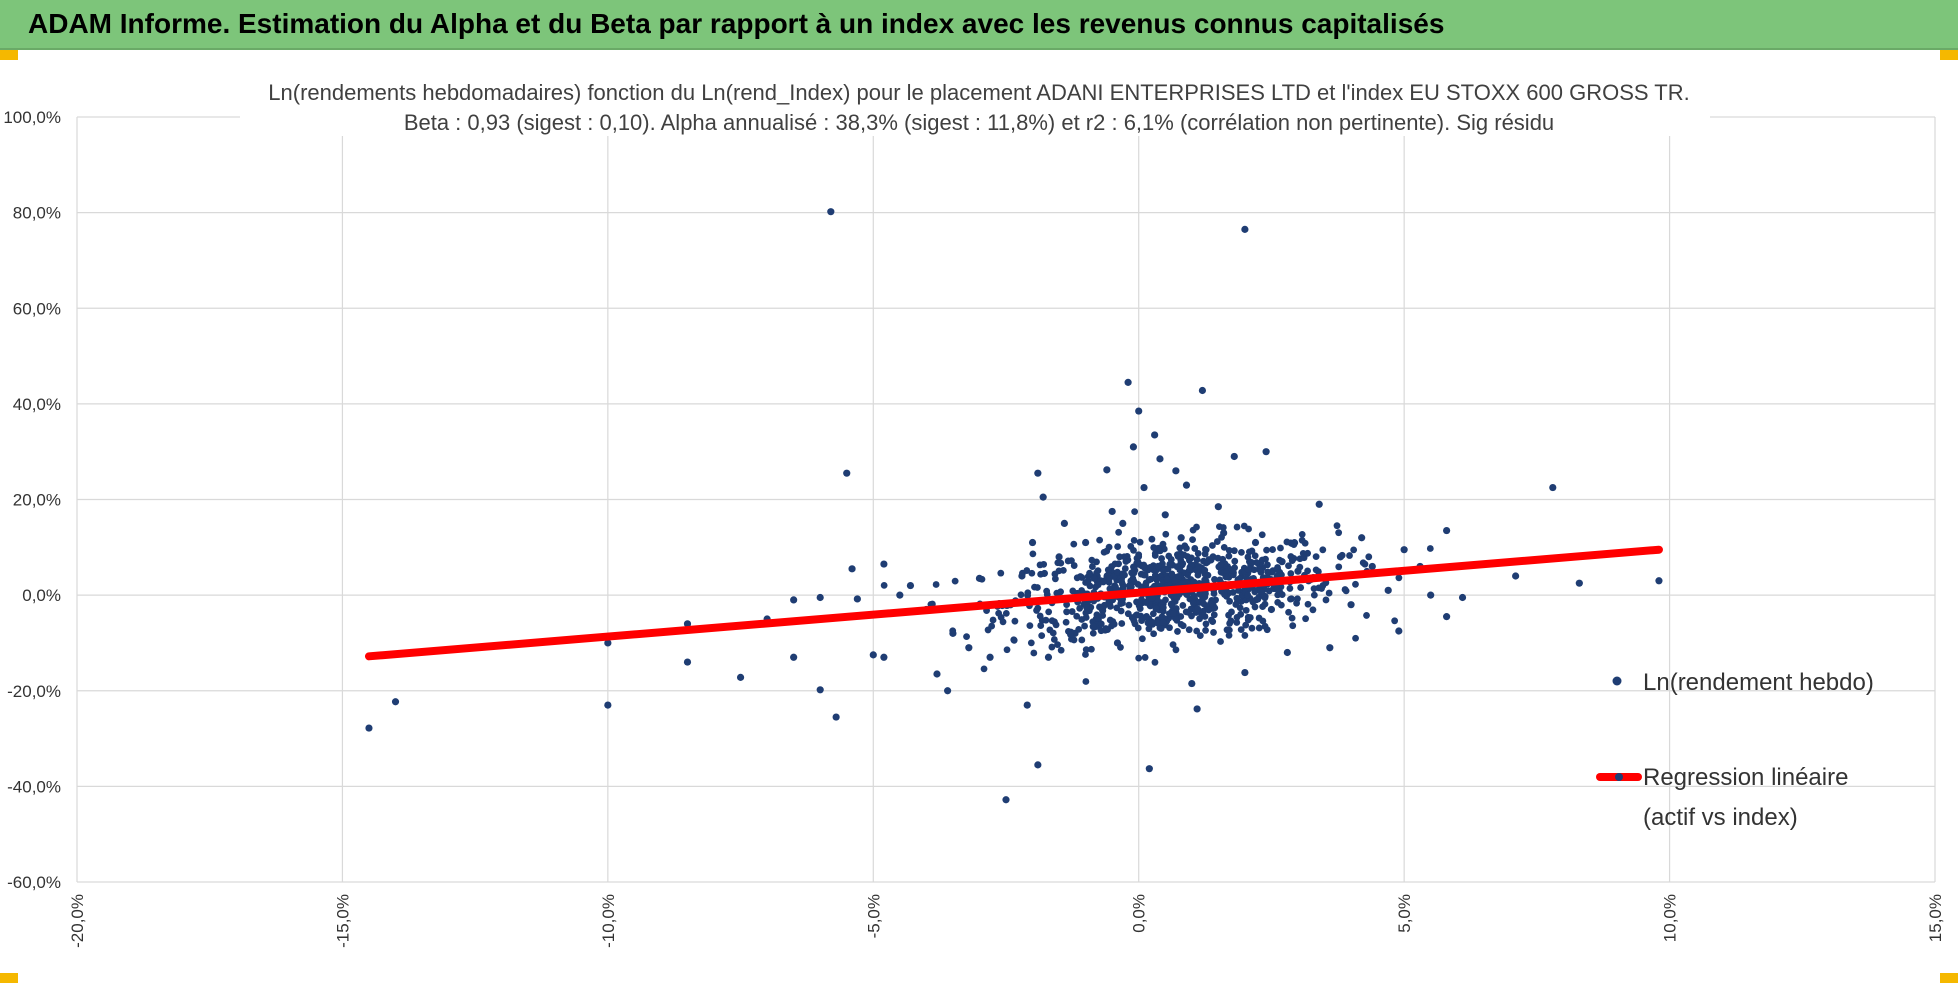 The width and height of the screenshot is (1958, 983). I want to click on regression-line-segment, so click(1013, 603).